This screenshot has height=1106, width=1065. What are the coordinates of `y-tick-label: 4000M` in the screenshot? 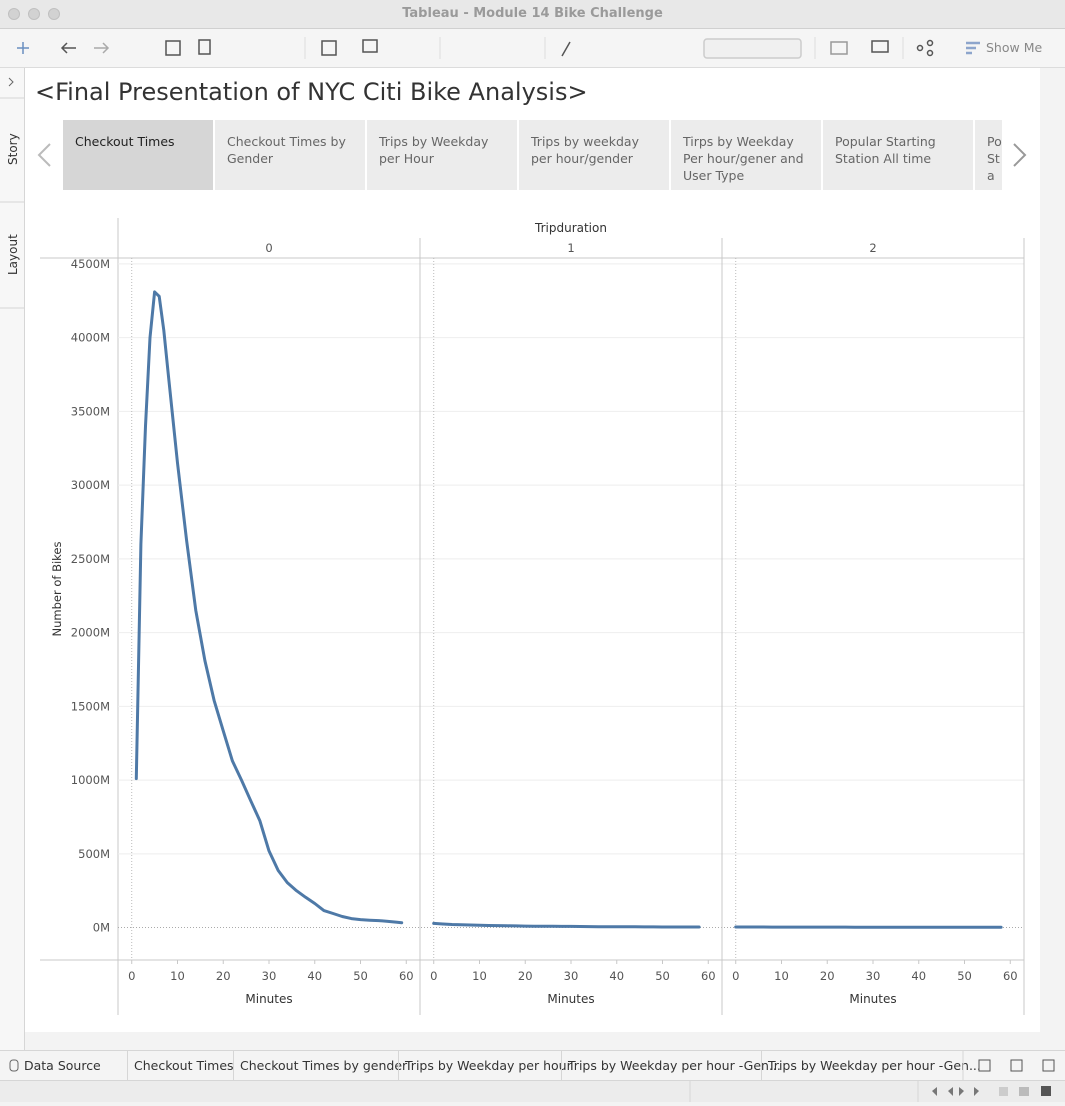 It's located at (90, 338).